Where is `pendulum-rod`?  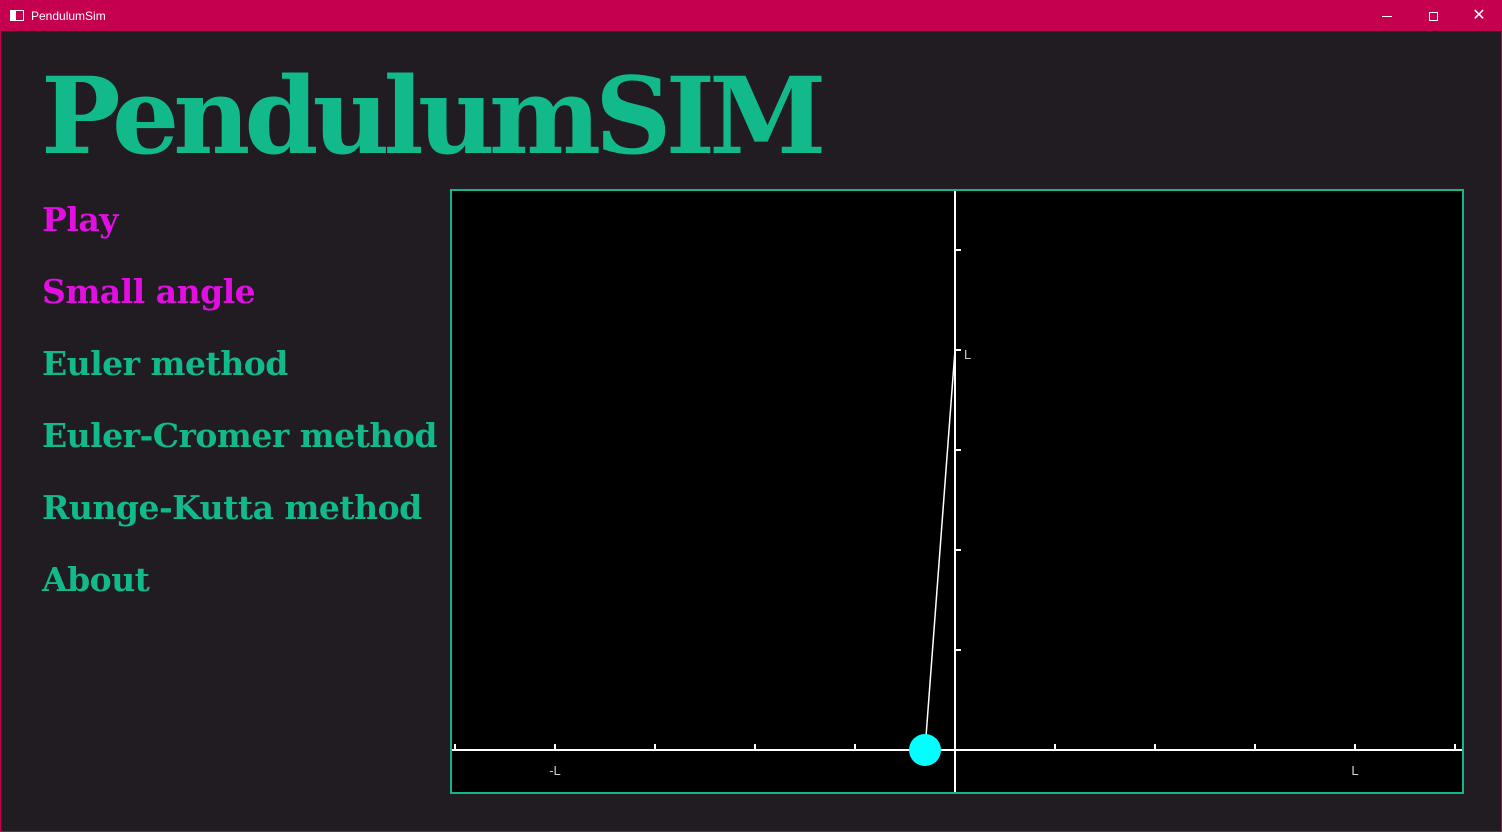
pendulum-rod is located at coordinates (940, 550).